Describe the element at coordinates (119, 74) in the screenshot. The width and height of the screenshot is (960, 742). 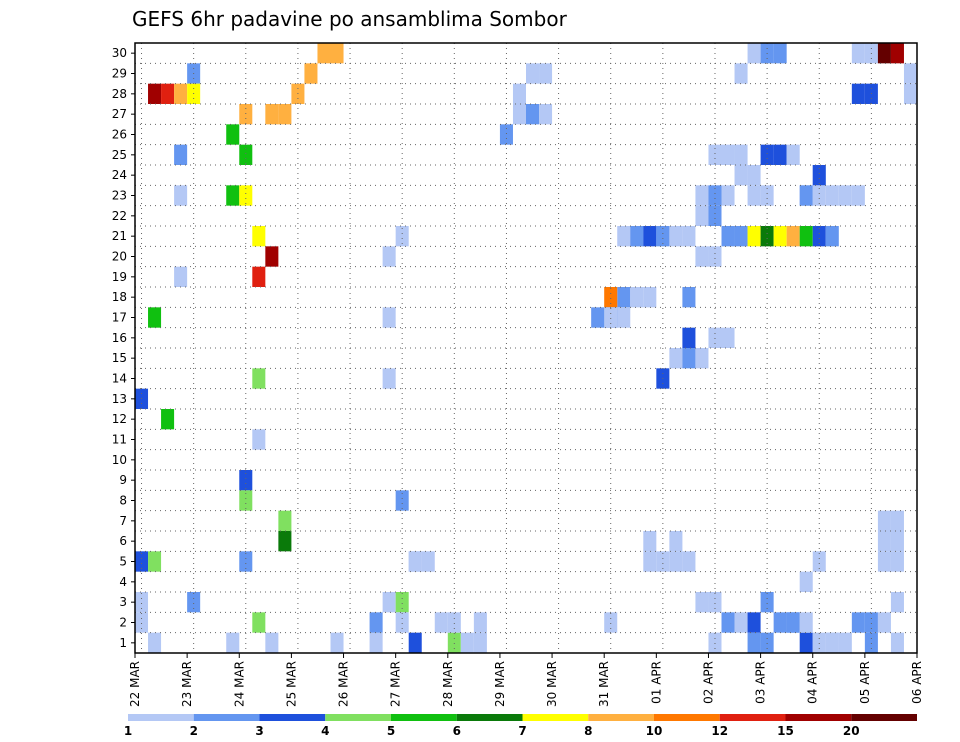
I see `y-tick-label: 29` at that location.